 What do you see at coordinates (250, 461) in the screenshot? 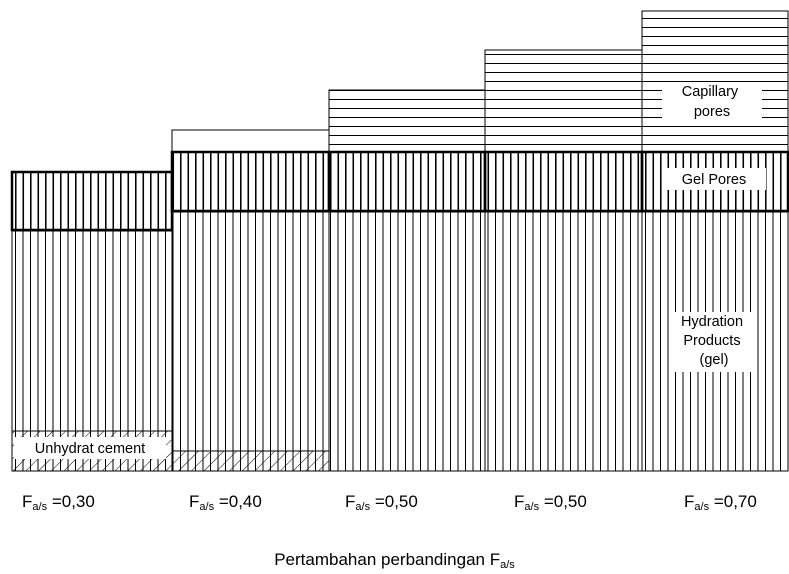
I see `unhydrat-cement-block` at bounding box center [250, 461].